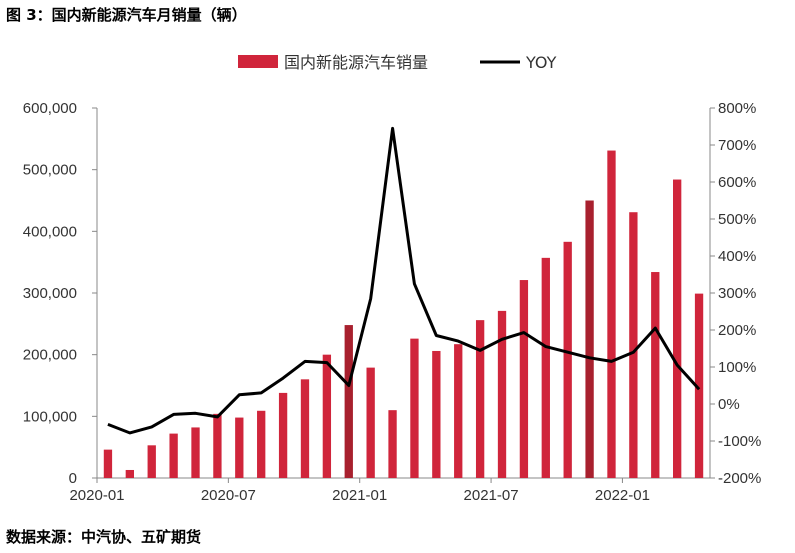 This screenshot has width=795, height=553. What do you see at coordinates (356, 62) in the screenshot?
I see `legend-bar-label: 国内新能源汽车销量` at bounding box center [356, 62].